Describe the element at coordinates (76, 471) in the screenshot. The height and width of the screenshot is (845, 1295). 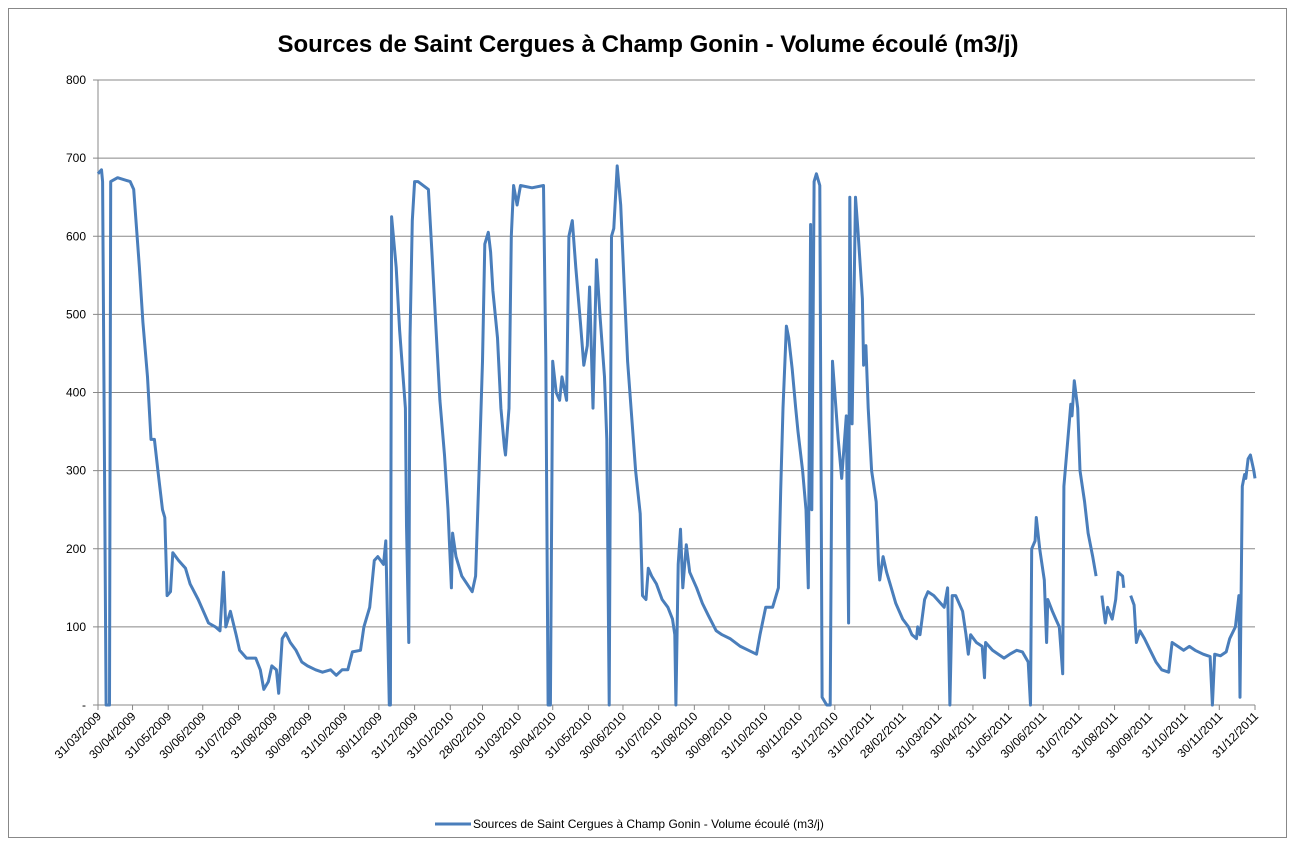
I see `y-tick-label: 300` at that location.